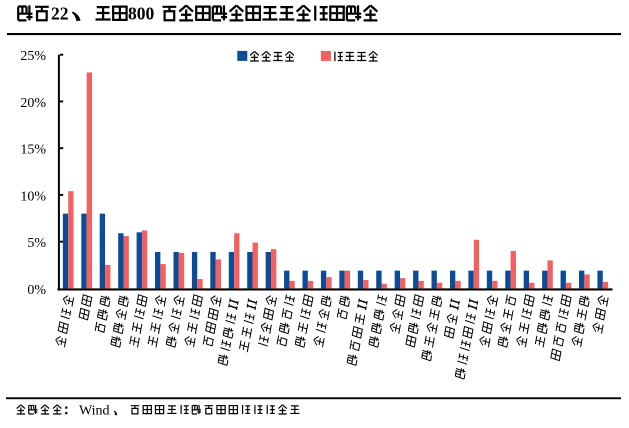  I want to click on svg-text: 15%, so click(33, 150).